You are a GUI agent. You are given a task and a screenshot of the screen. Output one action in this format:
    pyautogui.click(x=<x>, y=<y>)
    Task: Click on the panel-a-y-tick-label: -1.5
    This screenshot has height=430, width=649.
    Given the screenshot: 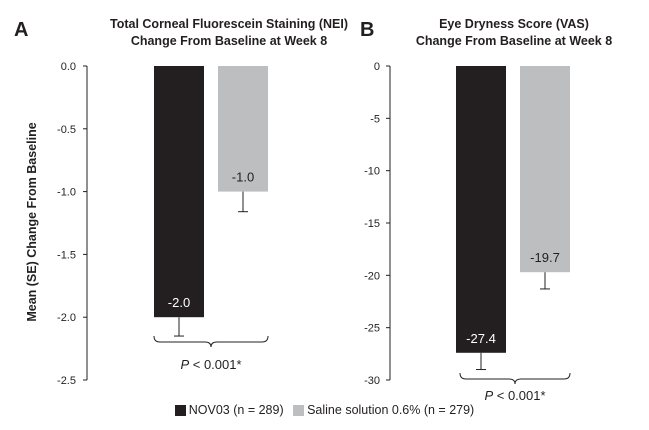 What is the action you would take?
    pyautogui.click(x=66, y=255)
    